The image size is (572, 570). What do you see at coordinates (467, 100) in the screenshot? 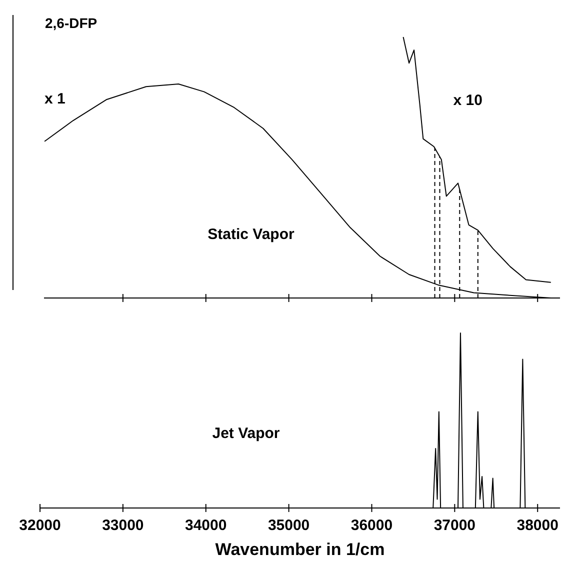
I see `text: x 10` at bounding box center [467, 100].